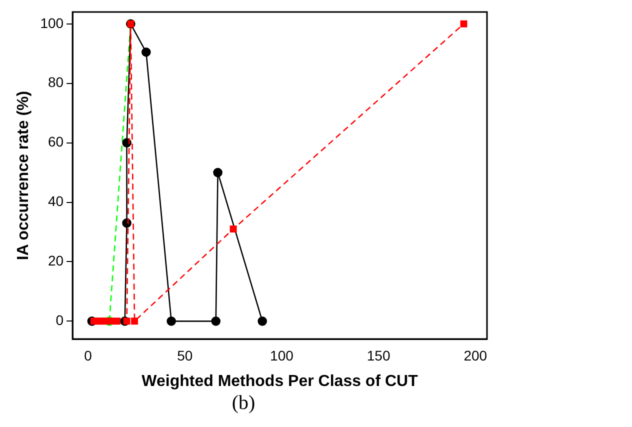 The image size is (632, 427). What do you see at coordinates (60, 320) in the screenshot?
I see `y-tick-label: 0` at bounding box center [60, 320].